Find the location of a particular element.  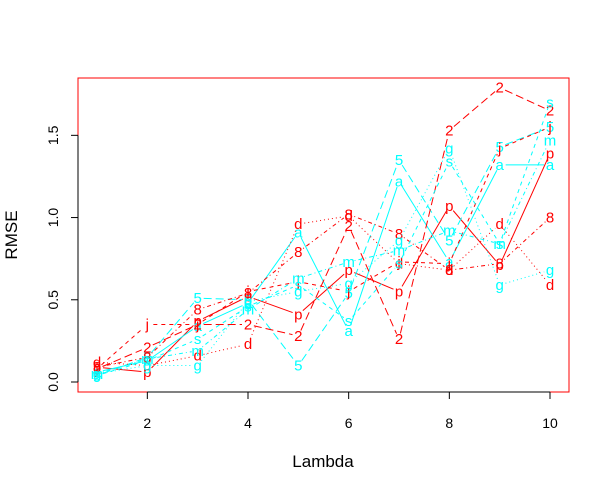

x-tick-label: 2 is located at coordinates (147, 423).